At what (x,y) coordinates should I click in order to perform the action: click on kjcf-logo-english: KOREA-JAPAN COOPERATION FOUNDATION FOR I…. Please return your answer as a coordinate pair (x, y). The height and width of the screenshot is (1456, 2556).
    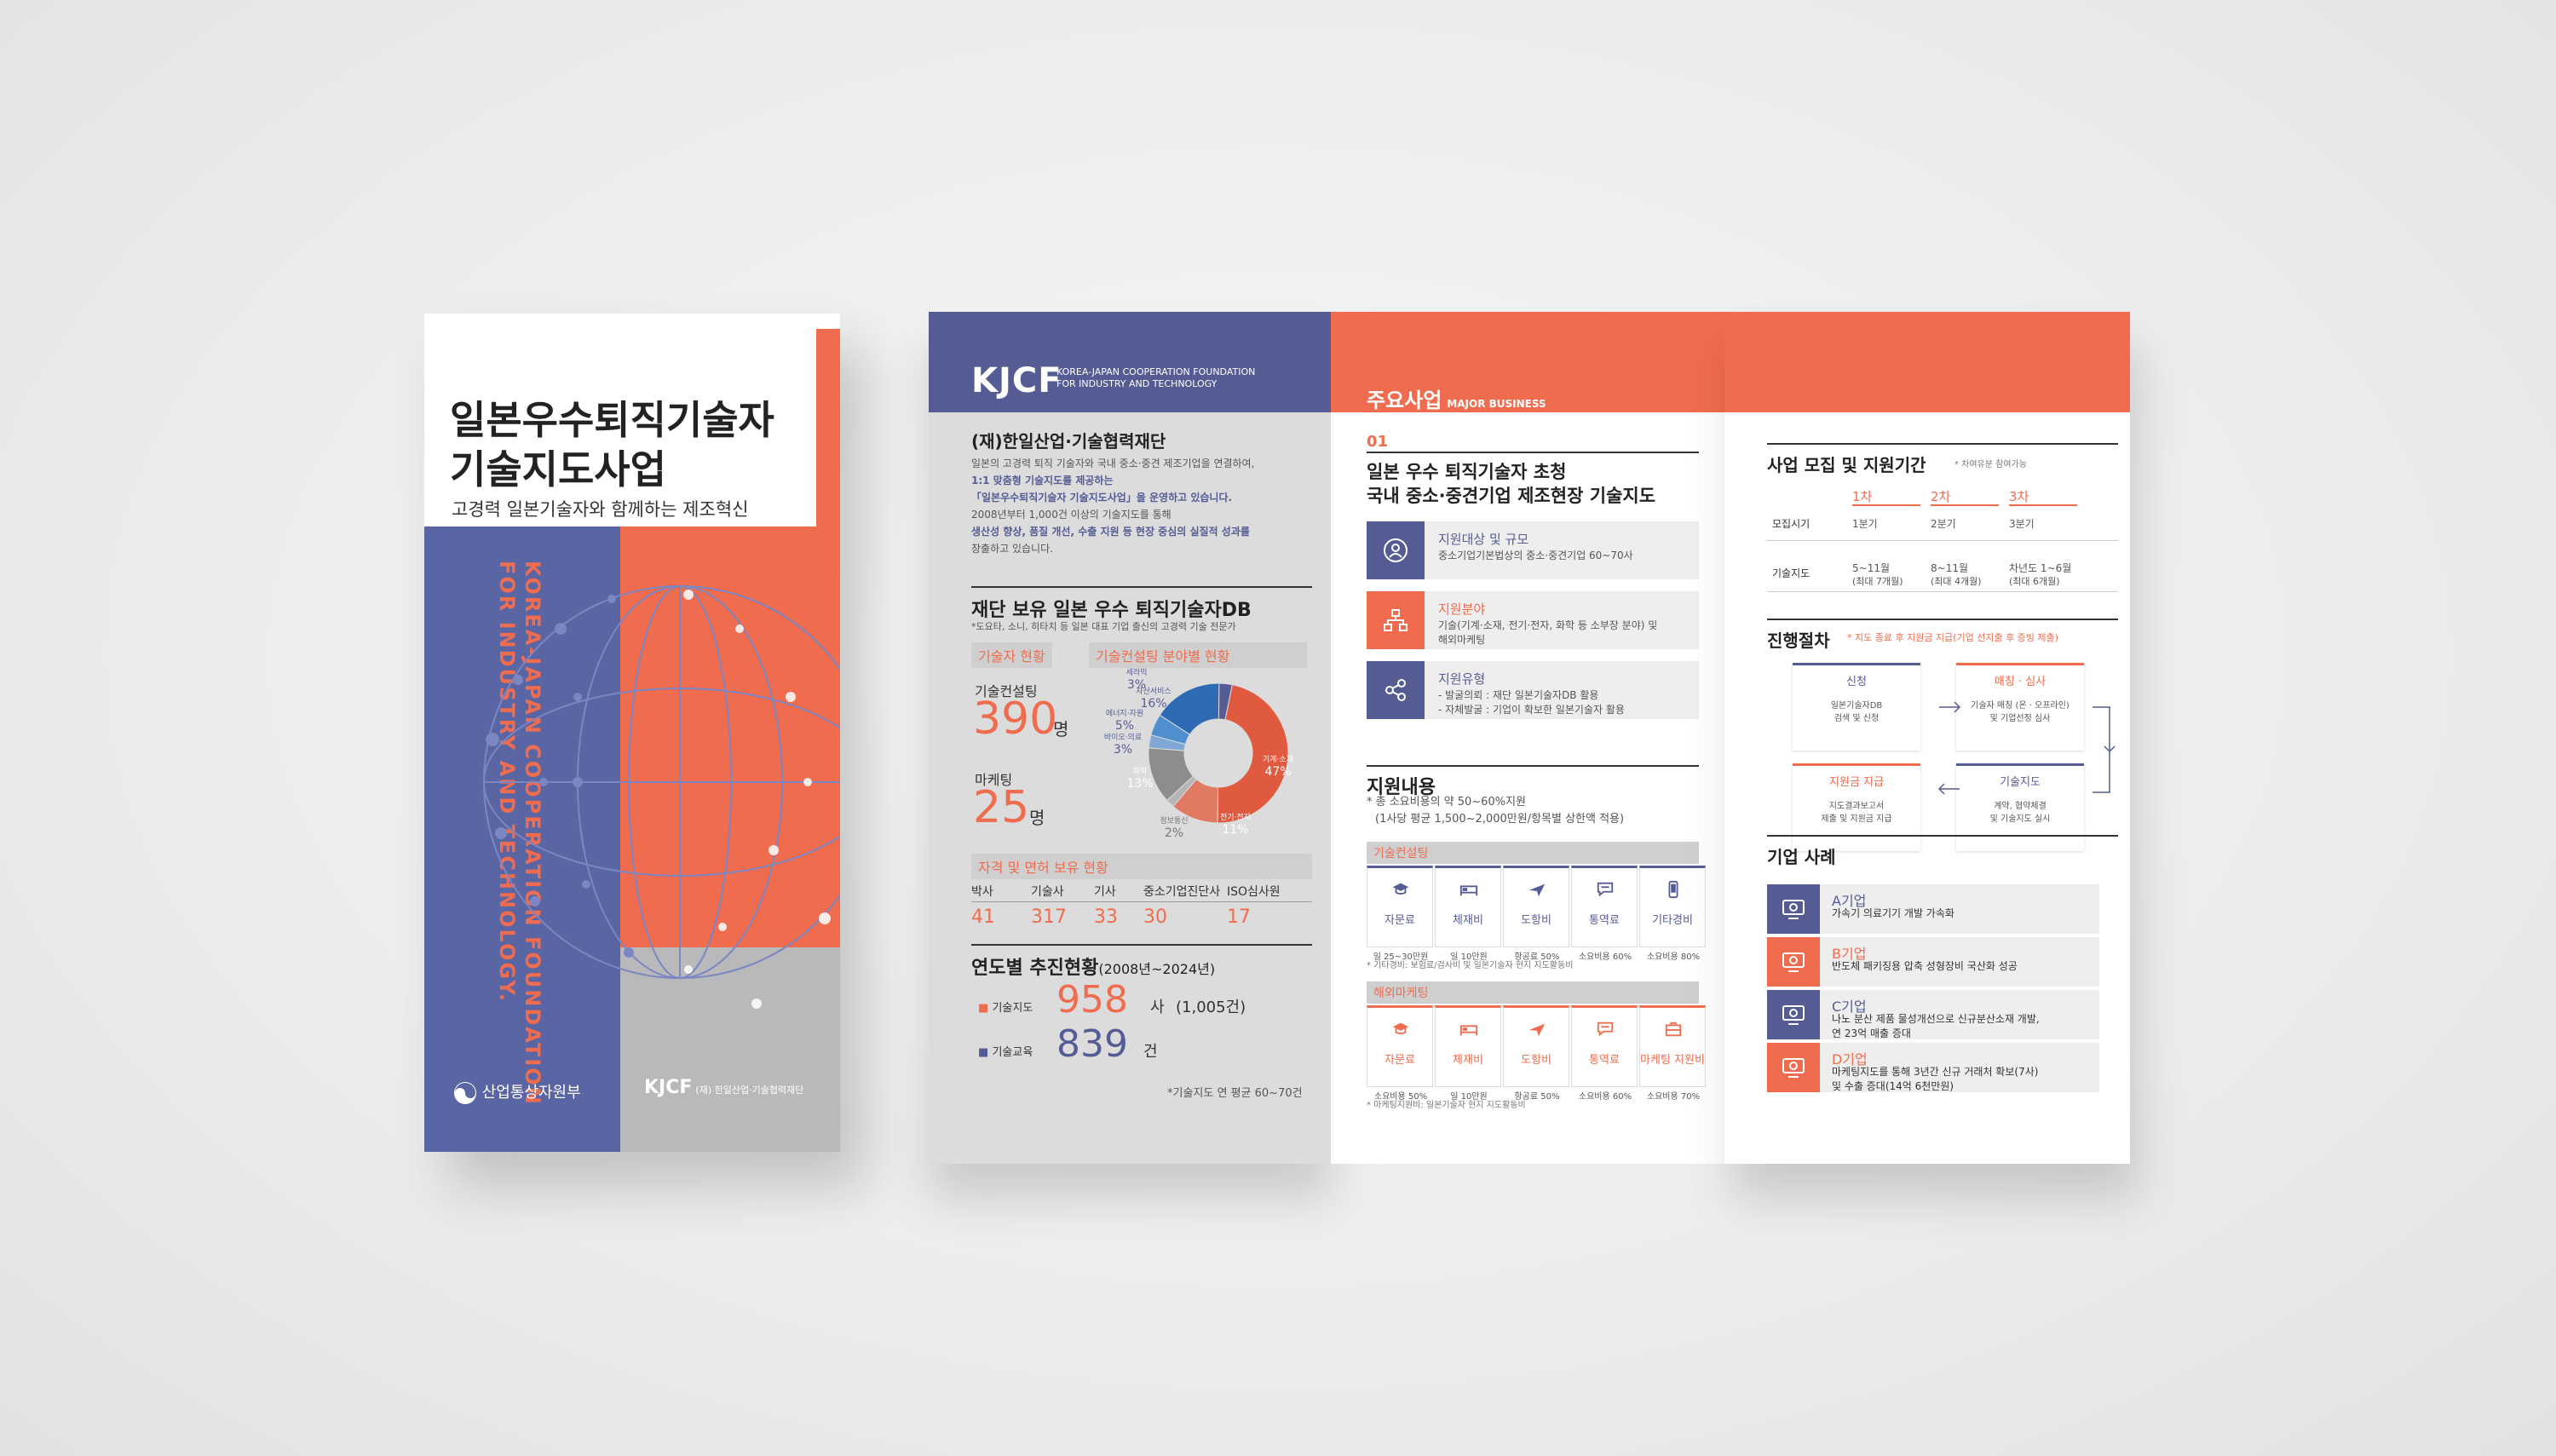
    Looking at the image, I should click on (1156, 378).